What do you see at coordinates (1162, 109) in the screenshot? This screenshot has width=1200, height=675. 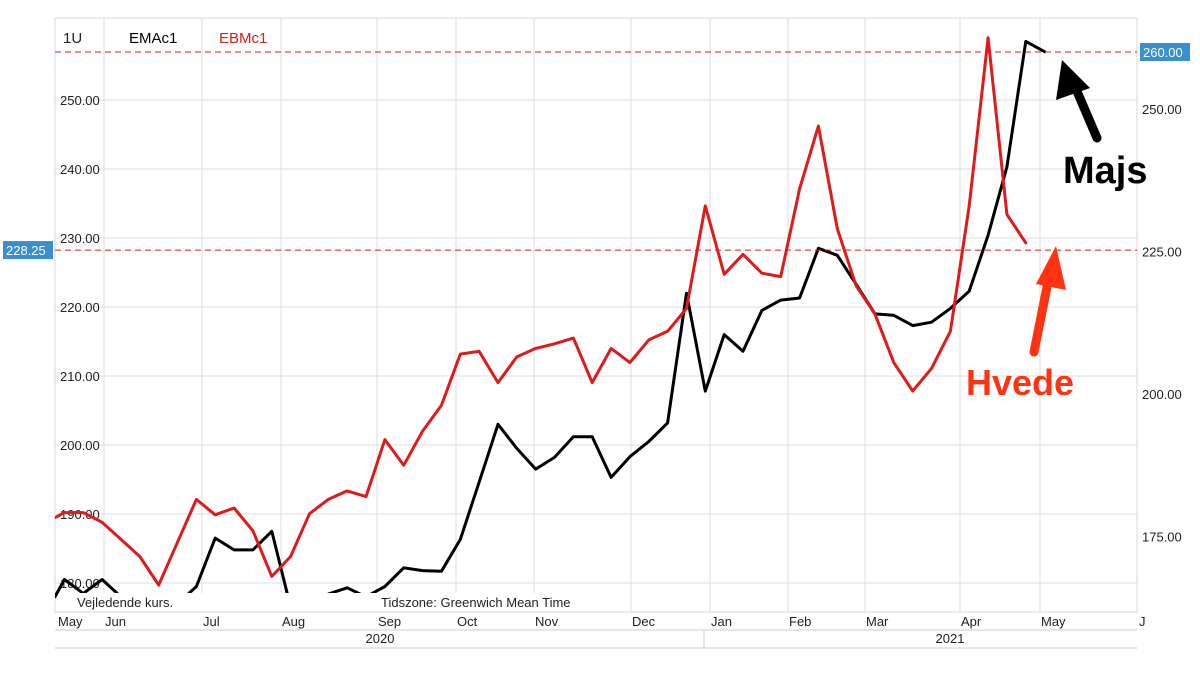 I see `right-tick-label: 250.00` at bounding box center [1162, 109].